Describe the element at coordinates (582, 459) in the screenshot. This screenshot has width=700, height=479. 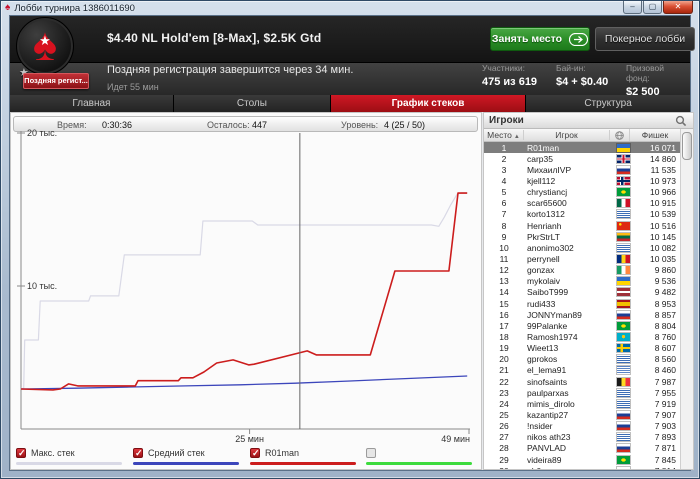
I see `player-row: 29 videira89 7 845` at that location.